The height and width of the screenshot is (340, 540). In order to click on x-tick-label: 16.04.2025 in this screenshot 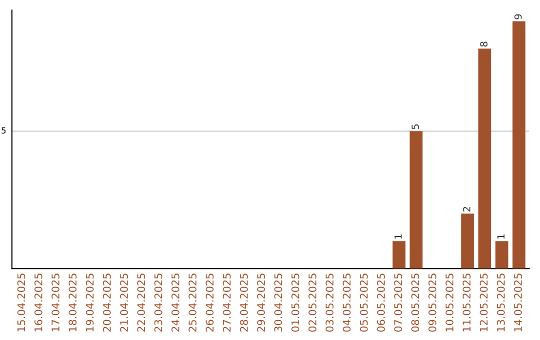, I will do `click(38, 303)`.